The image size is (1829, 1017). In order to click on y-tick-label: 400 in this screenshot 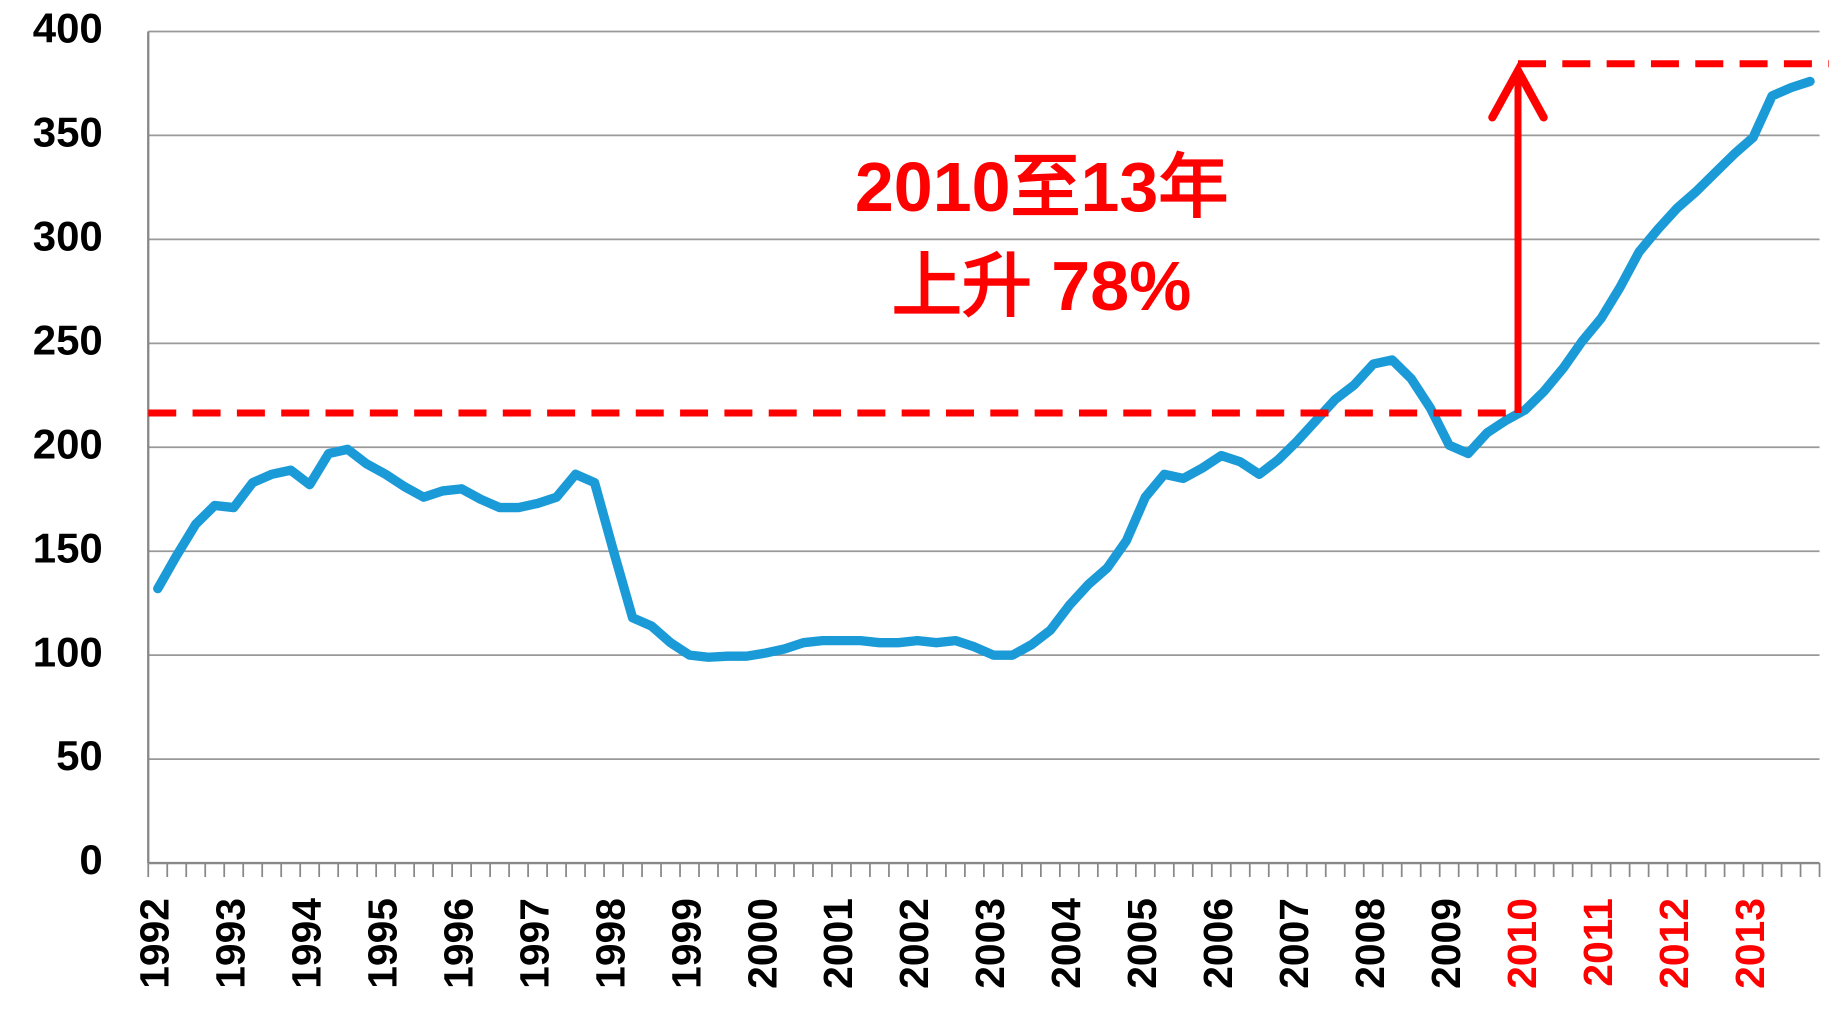, I will do `click(68, 28)`.